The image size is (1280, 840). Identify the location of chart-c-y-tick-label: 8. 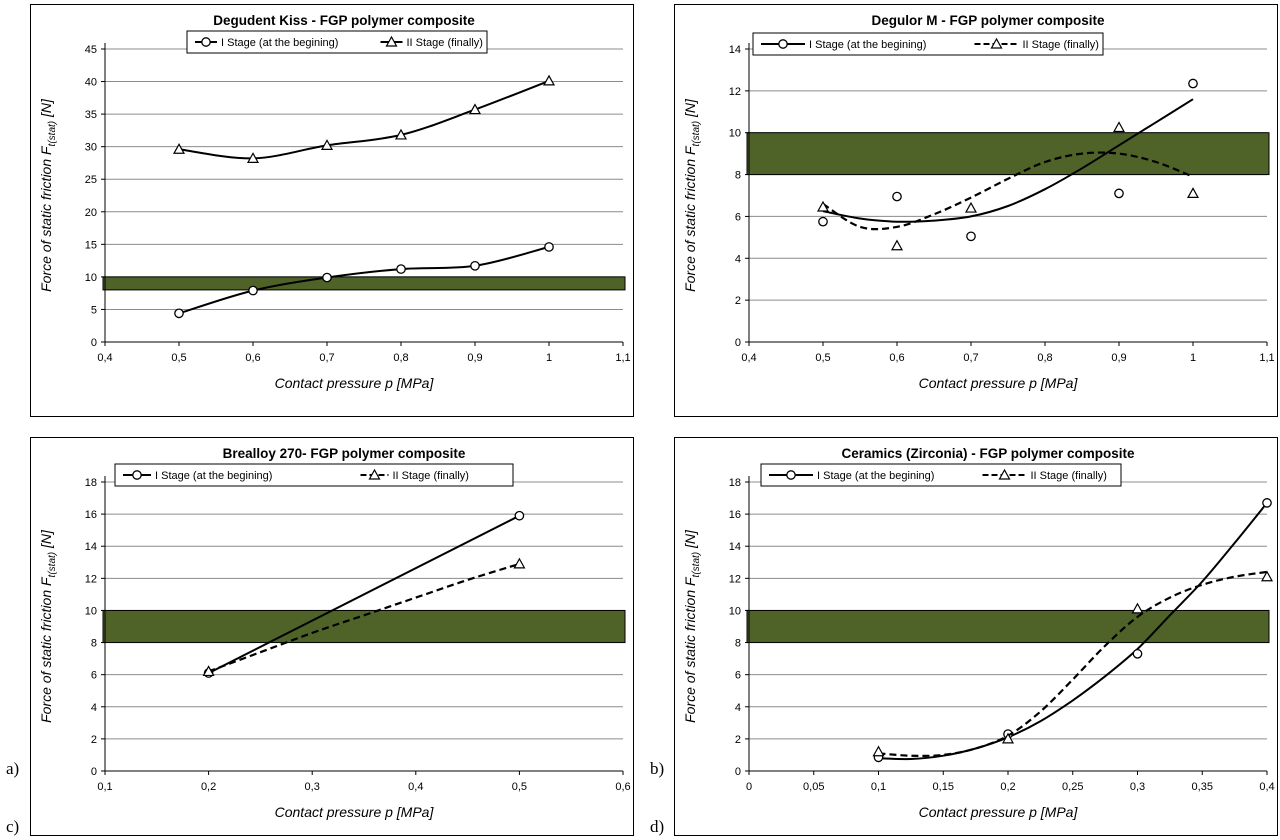
(94, 644).